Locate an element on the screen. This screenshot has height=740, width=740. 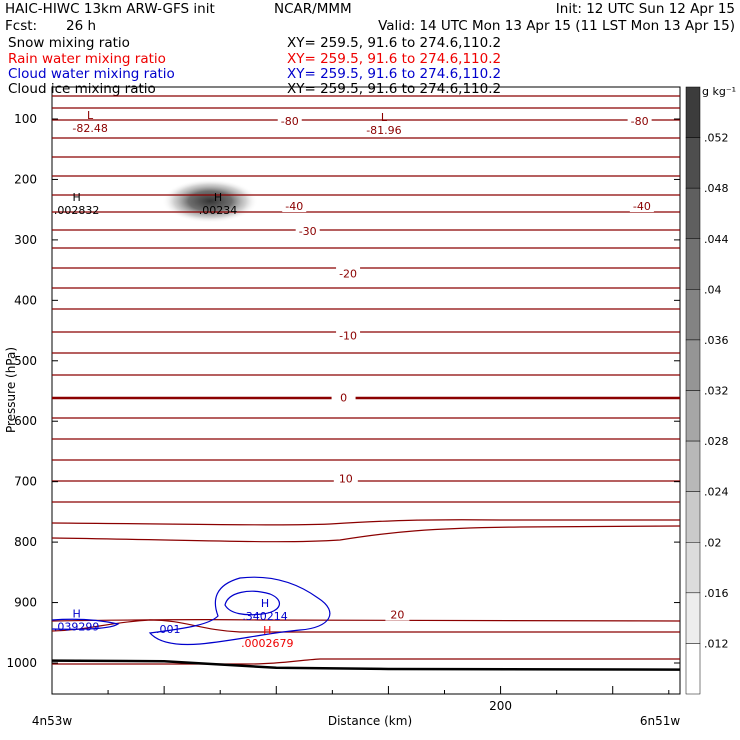
colorbar-tick-label: .016 is located at coordinates (716, 593).